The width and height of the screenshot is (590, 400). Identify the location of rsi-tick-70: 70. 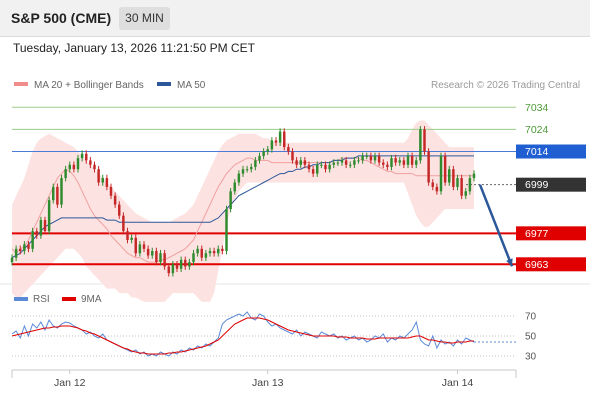
(531, 317).